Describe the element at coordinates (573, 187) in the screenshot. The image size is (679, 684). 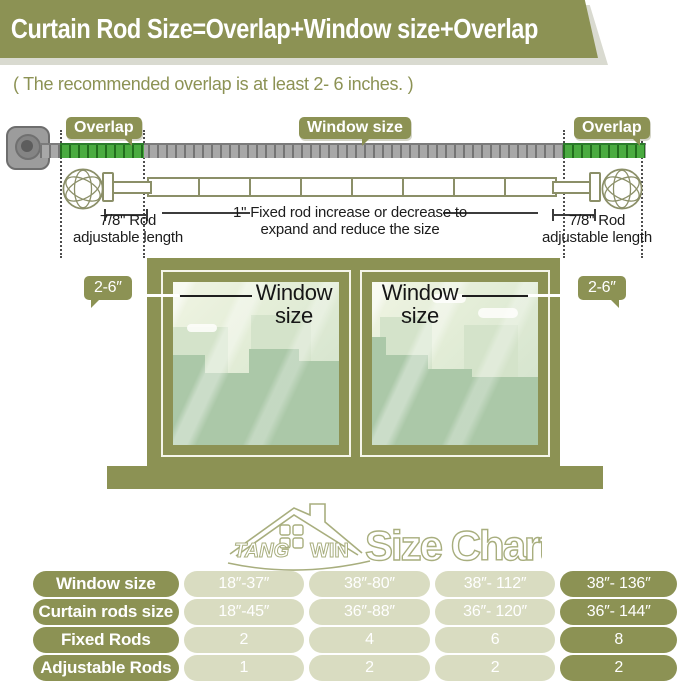
I see `rod-adjustable-right` at that location.